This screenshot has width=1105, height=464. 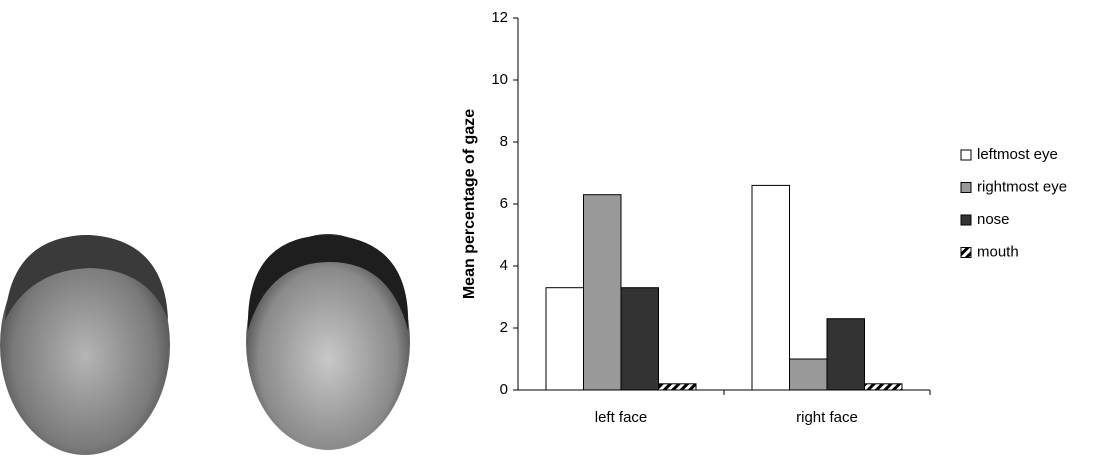 I want to click on y-axis-label: Mean percentage of gaze, so click(x=469, y=204).